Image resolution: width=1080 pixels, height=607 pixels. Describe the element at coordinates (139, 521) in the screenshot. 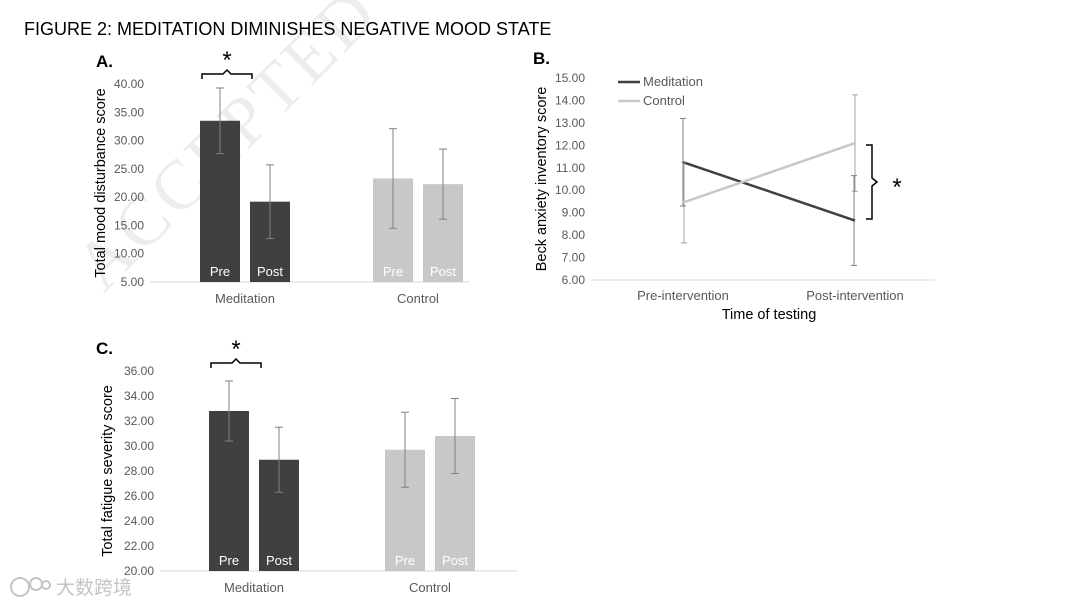

I see `panel-c-ytick-label: 24.00` at that location.